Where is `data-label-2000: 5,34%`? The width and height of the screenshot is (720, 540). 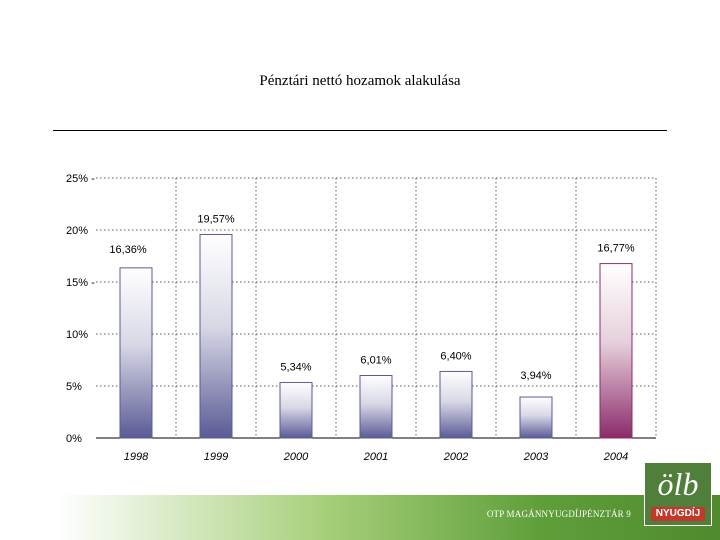
data-label-2000: 5,34% is located at coordinates (295, 367).